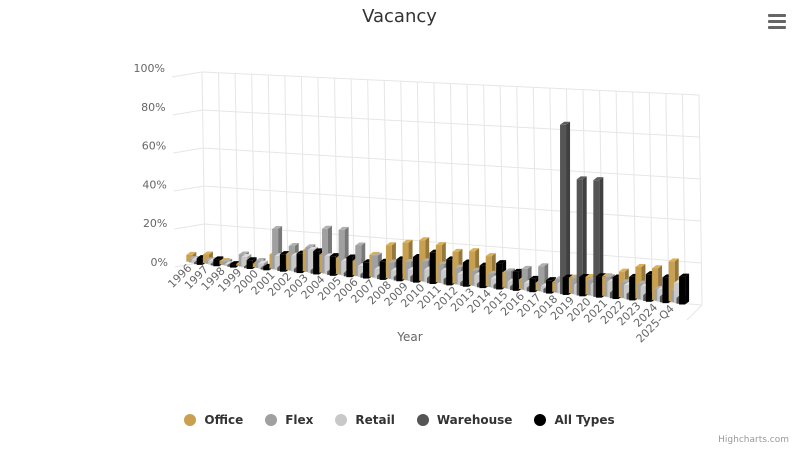 Image resolution: width=799 pixels, height=450 pixels. I want to click on legend-item-warehouse: Warehouse, so click(464, 420).